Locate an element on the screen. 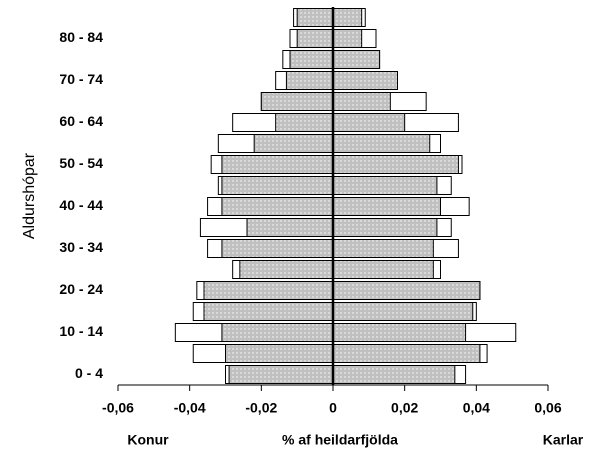  y-tick-label: 40 - 44 is located at coordinates (81, 205).